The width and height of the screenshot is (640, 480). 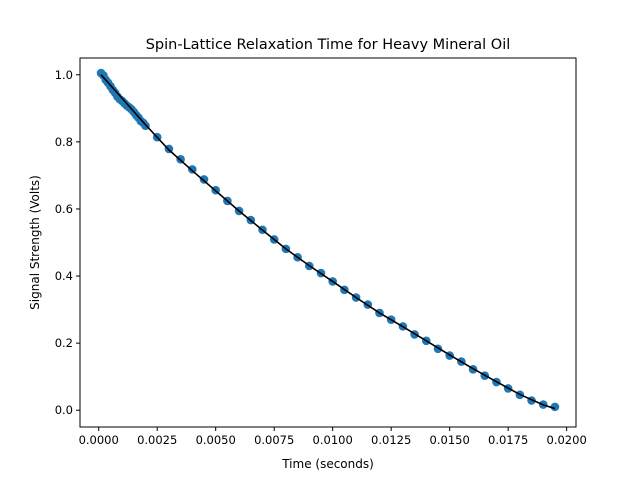 I want to click on x-tick-label: 0.0100, so click(x=333, y=440).